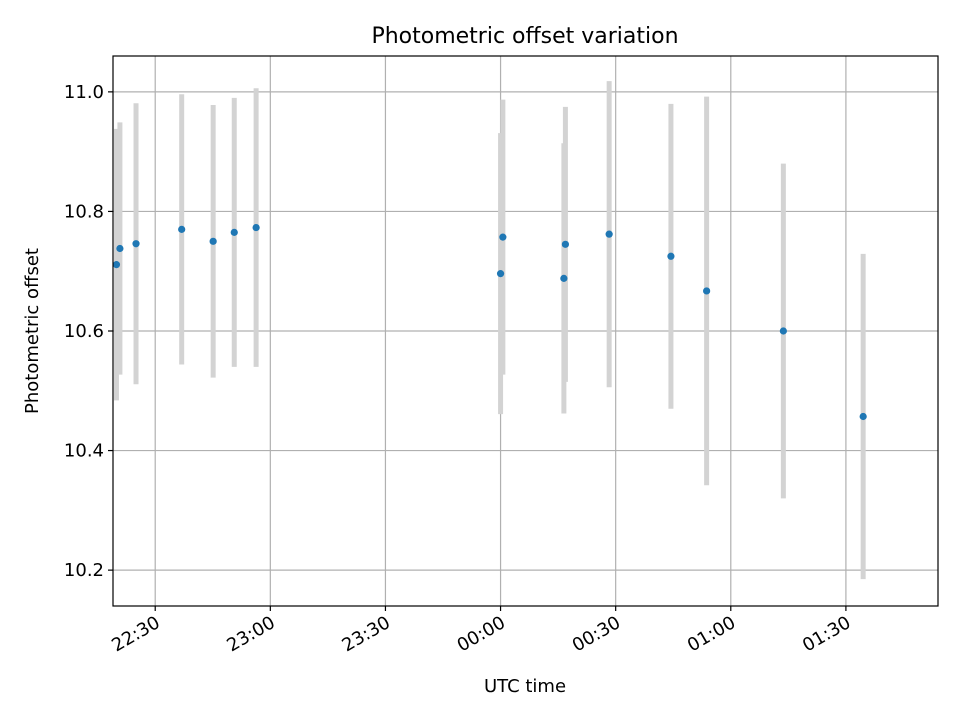 This screenshot has height=720, width=960. What do you see at coordinates (32, 331) in the screenshot?
I see `y-axis-label: Photometric offset` at bounding box center [32, 331].